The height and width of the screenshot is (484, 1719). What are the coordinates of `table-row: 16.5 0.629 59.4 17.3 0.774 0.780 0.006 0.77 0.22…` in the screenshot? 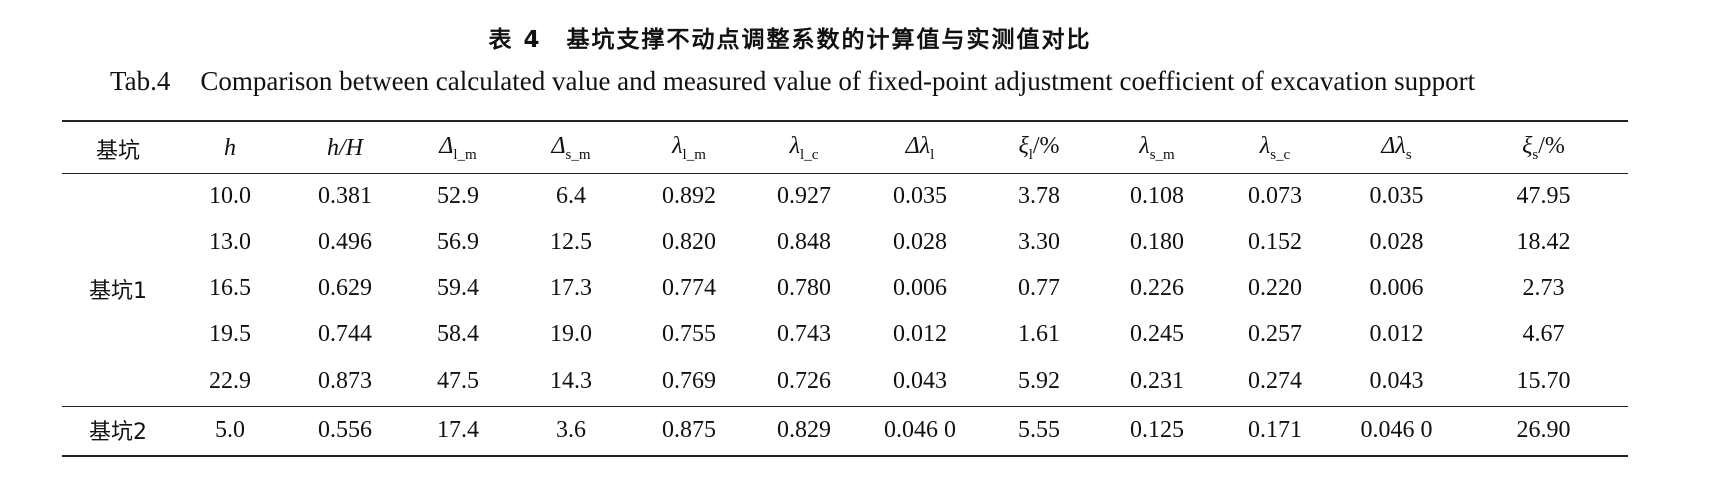 It's located at (845, 288).